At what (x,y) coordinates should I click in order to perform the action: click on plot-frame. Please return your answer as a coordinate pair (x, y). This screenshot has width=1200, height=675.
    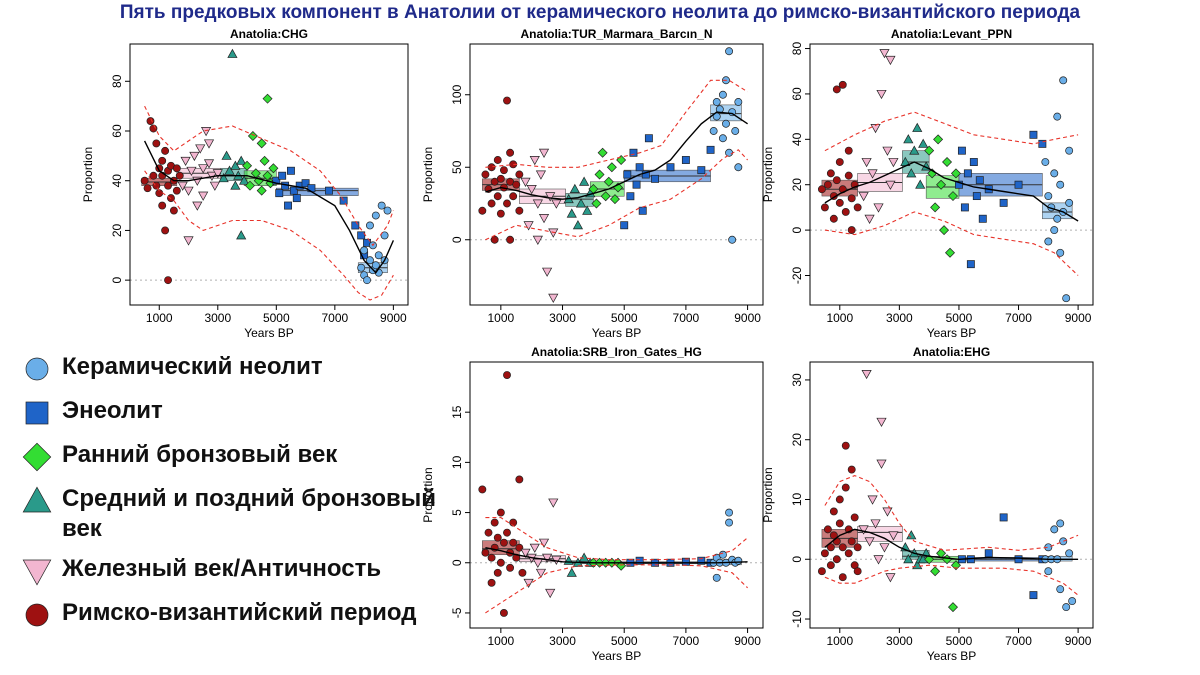
    Looking at the image, I should click on (951, 174).